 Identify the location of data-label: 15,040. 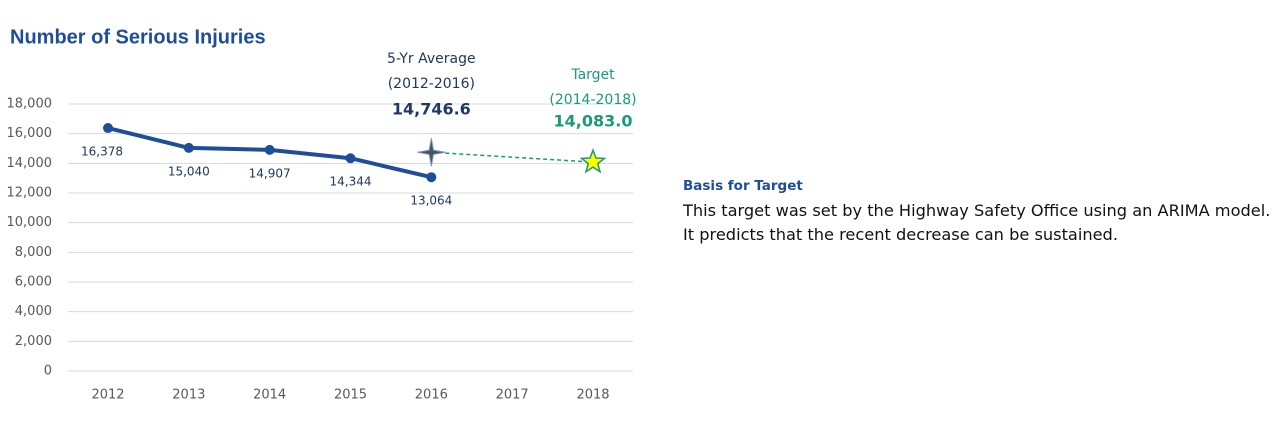
(189, 171).